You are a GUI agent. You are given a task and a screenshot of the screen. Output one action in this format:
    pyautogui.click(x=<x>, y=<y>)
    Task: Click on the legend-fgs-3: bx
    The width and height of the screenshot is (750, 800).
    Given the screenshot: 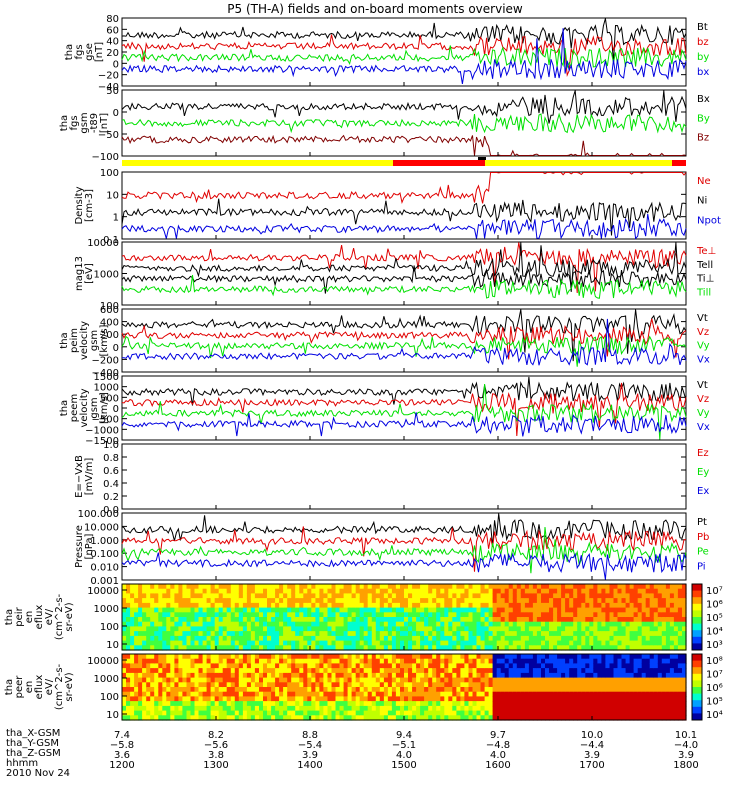 What is the action you would take?
    pyautogui.click(x=703, y=72)
    